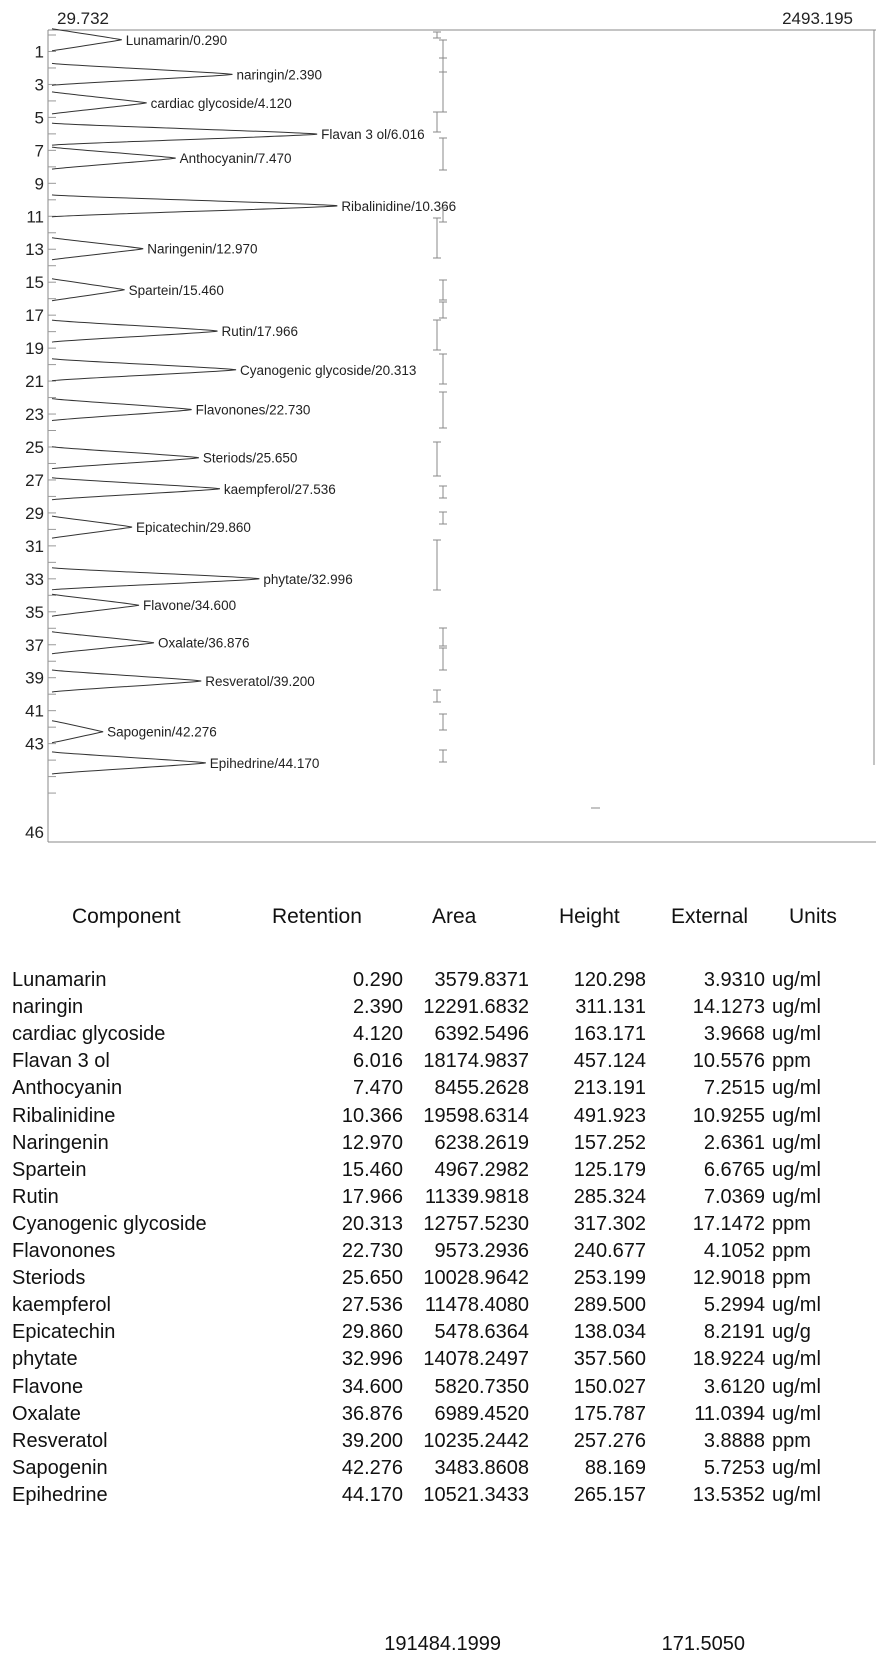 The width and height of the screenshot is (876, 1656). Describe the element at coordinates (398, 206) in the screenshot. I see `peak-label: Ribalinidine/10.366` at that location.